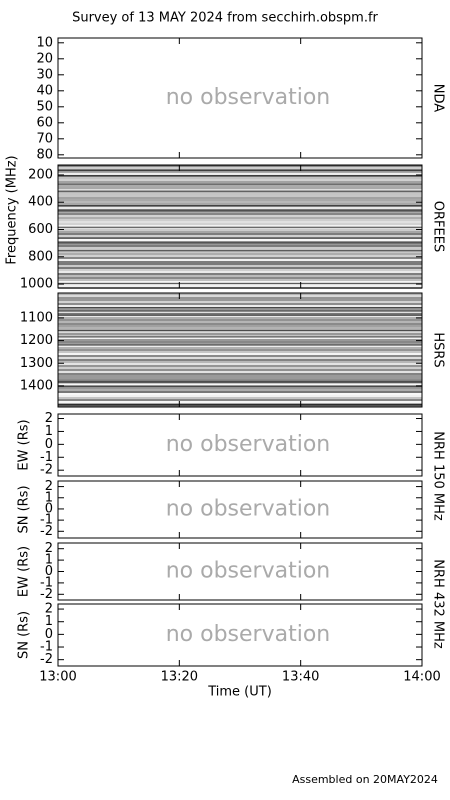 The width and height of the screenshot is (450, 800). Describe the element at coordinates (44, 90) in the screenshot. I see `y-tick-label: 40` at that location.